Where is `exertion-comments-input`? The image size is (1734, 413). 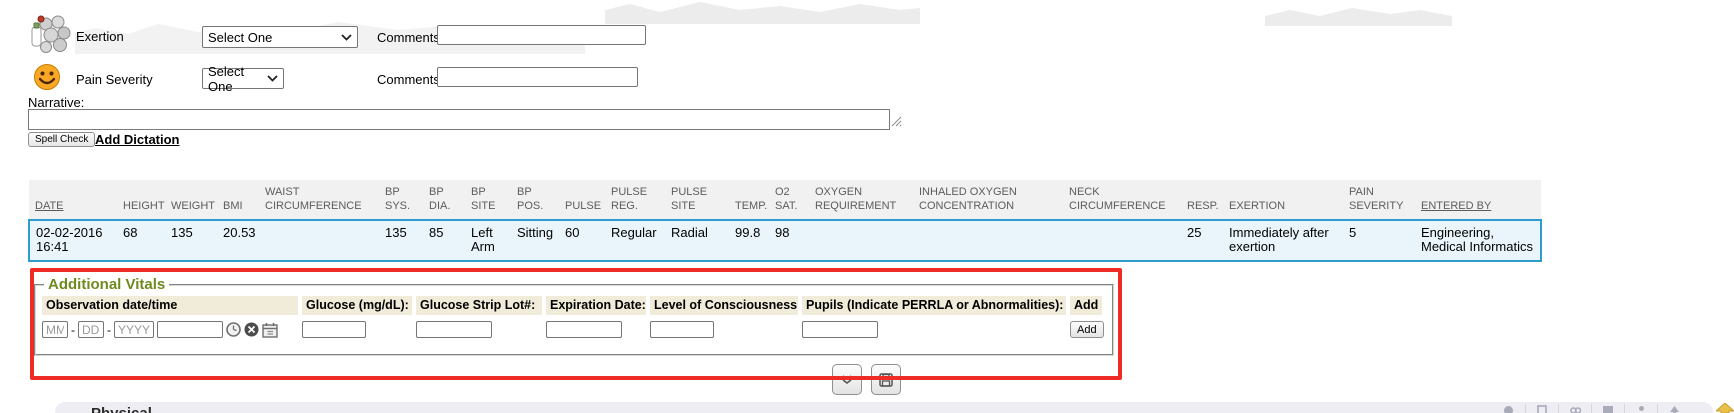 exertion-comments-input is located at coordinates (541, 35).